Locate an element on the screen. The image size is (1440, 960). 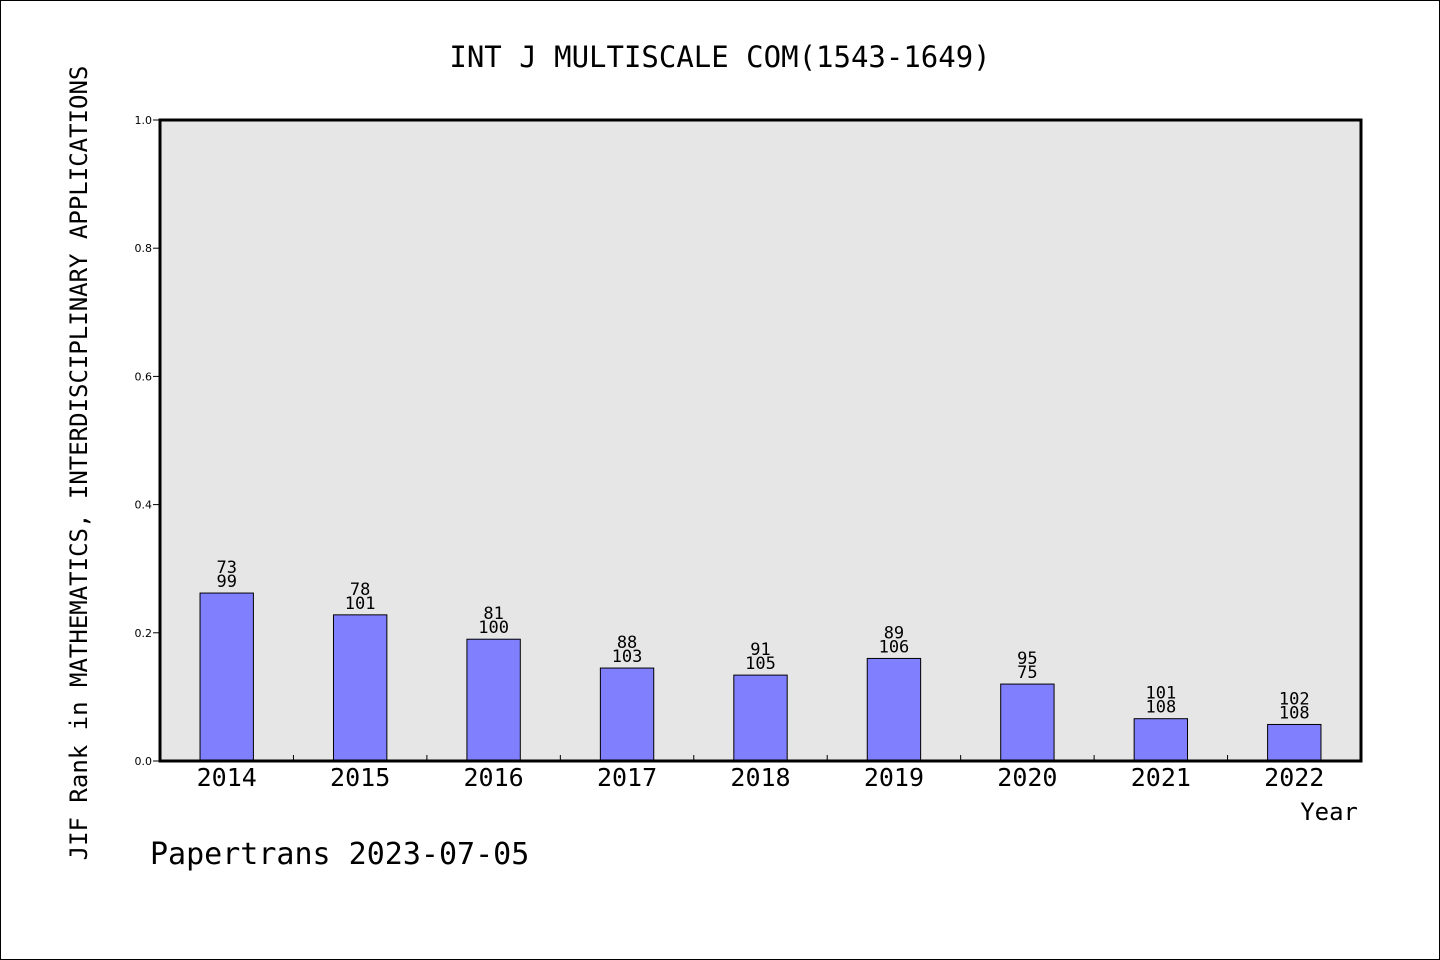
bar-total-label: 100 is located at coordinates (493, 628).